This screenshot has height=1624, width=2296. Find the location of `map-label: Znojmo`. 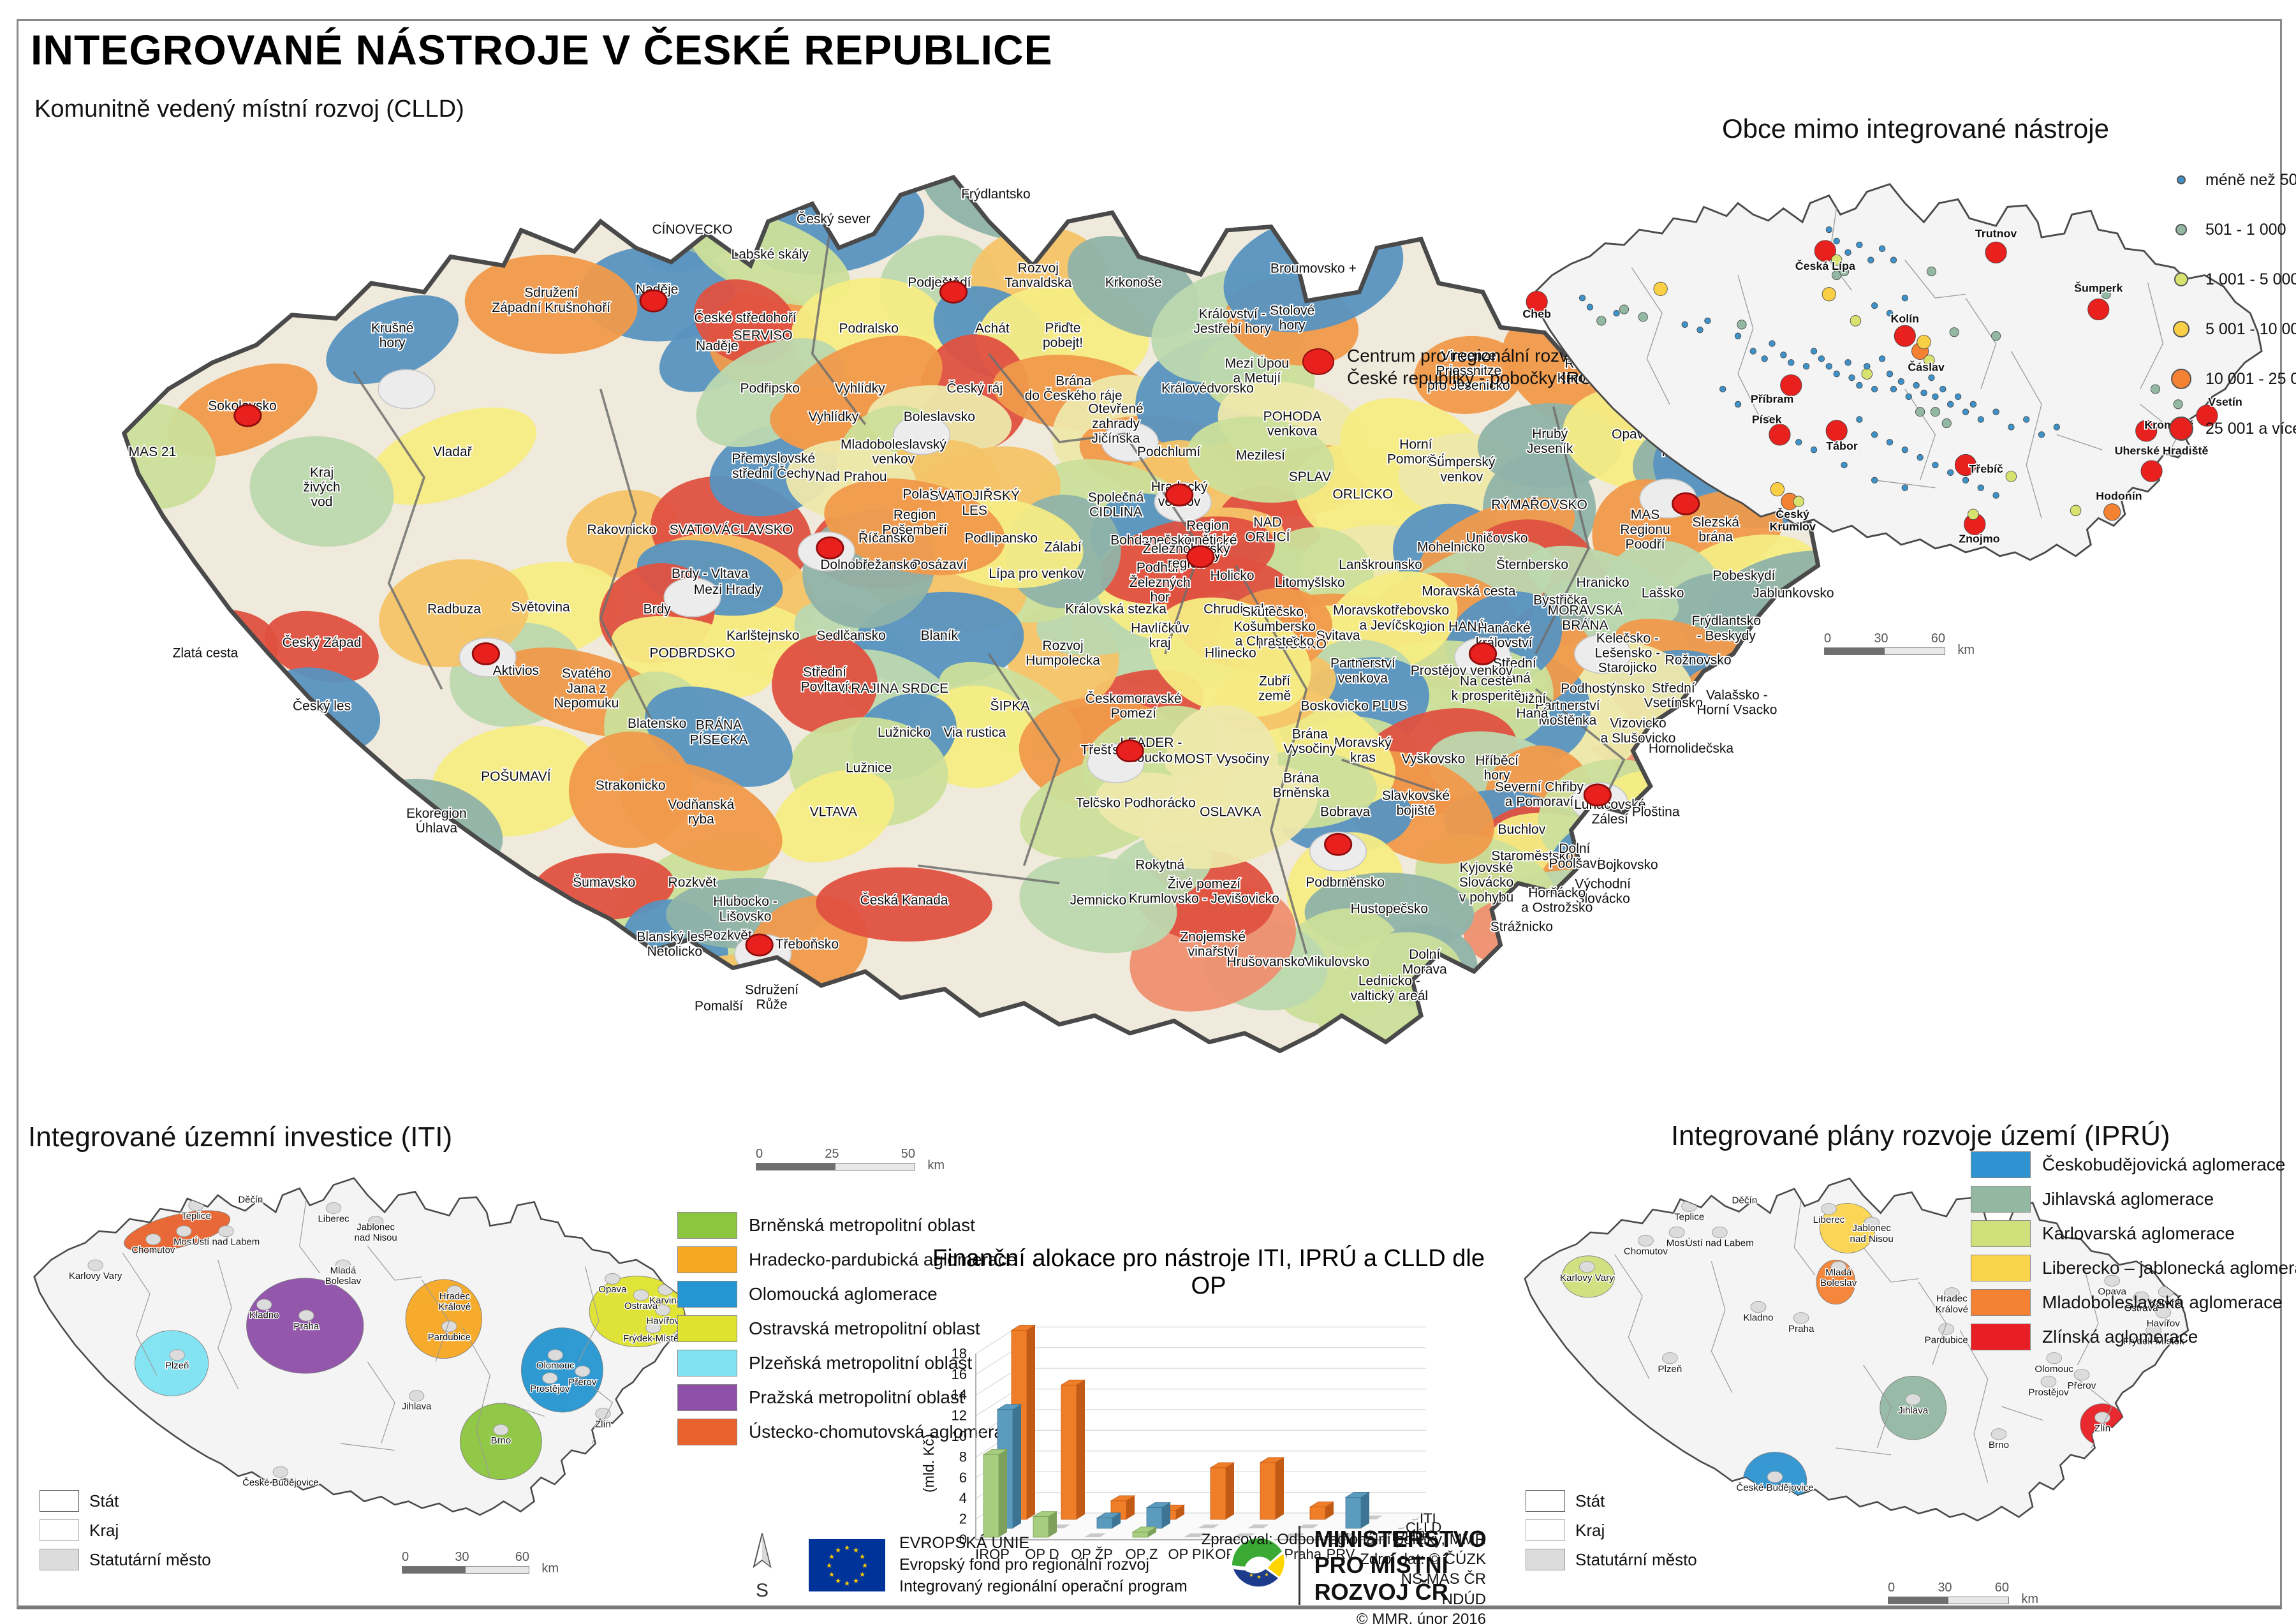

map-label: Znojmo is located at coordinates (1979, 538).